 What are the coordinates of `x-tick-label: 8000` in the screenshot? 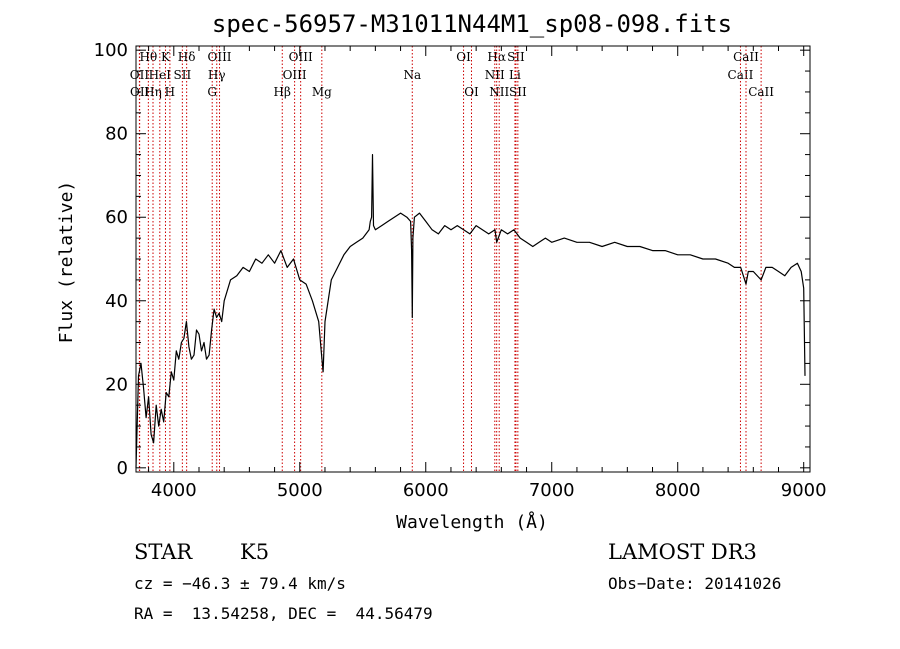 It's located at (678, 490).